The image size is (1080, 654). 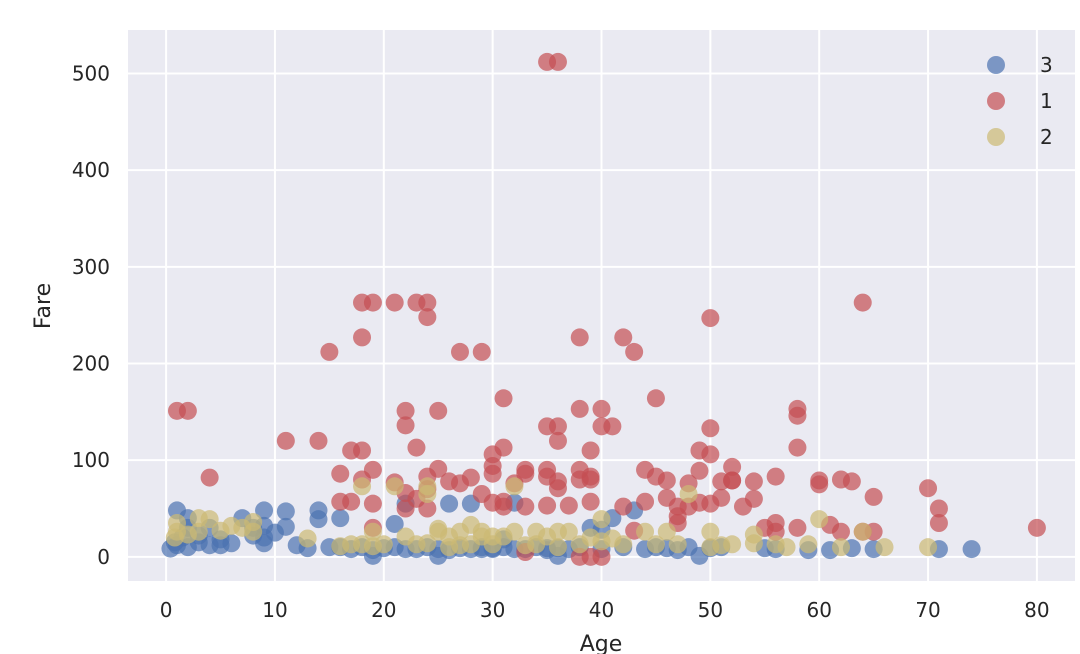 I want to click on y-tick-label: 500, so click(x=91, y=74).